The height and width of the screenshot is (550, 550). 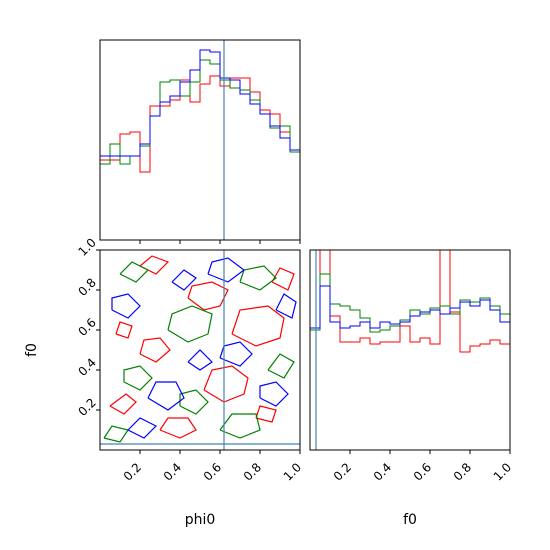 I want to click on hist-f0-x-ticks: 0.2 0.4 0.6 0.8 1.0, so click(x=422, y=467).